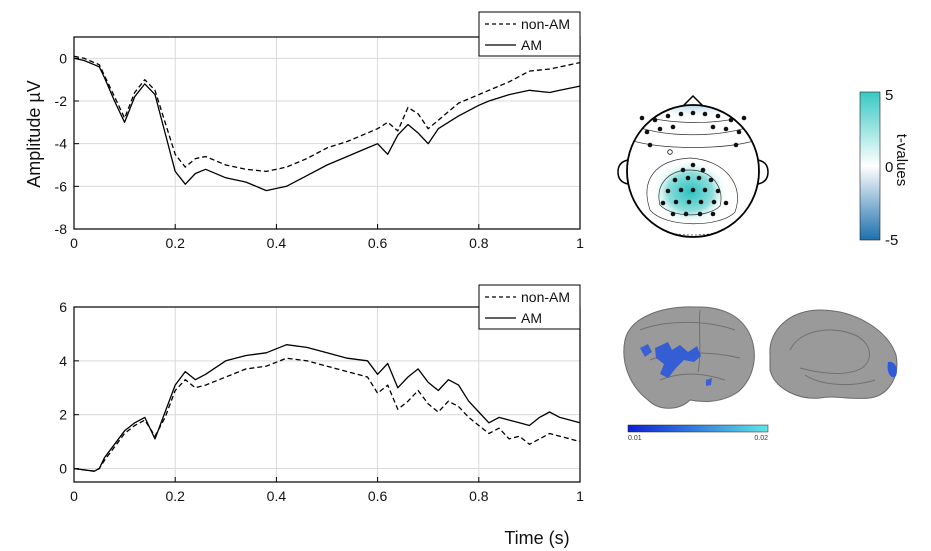 The height and width of the screenshot is (551, 931). Describe the element at coordinates (763, 172) in the screenshot. I see `right-ear-icon` at that location.